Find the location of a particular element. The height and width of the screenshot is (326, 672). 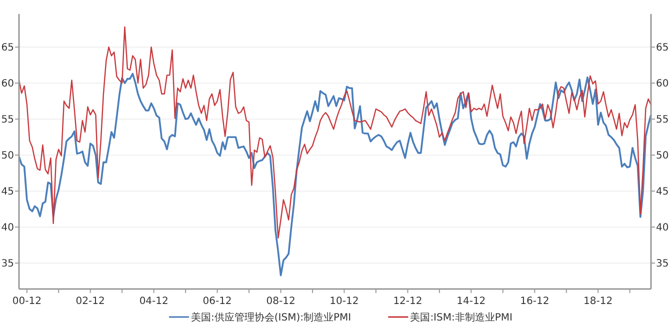

x-tick-label: 16-12 is located at coordinates (535, 301).